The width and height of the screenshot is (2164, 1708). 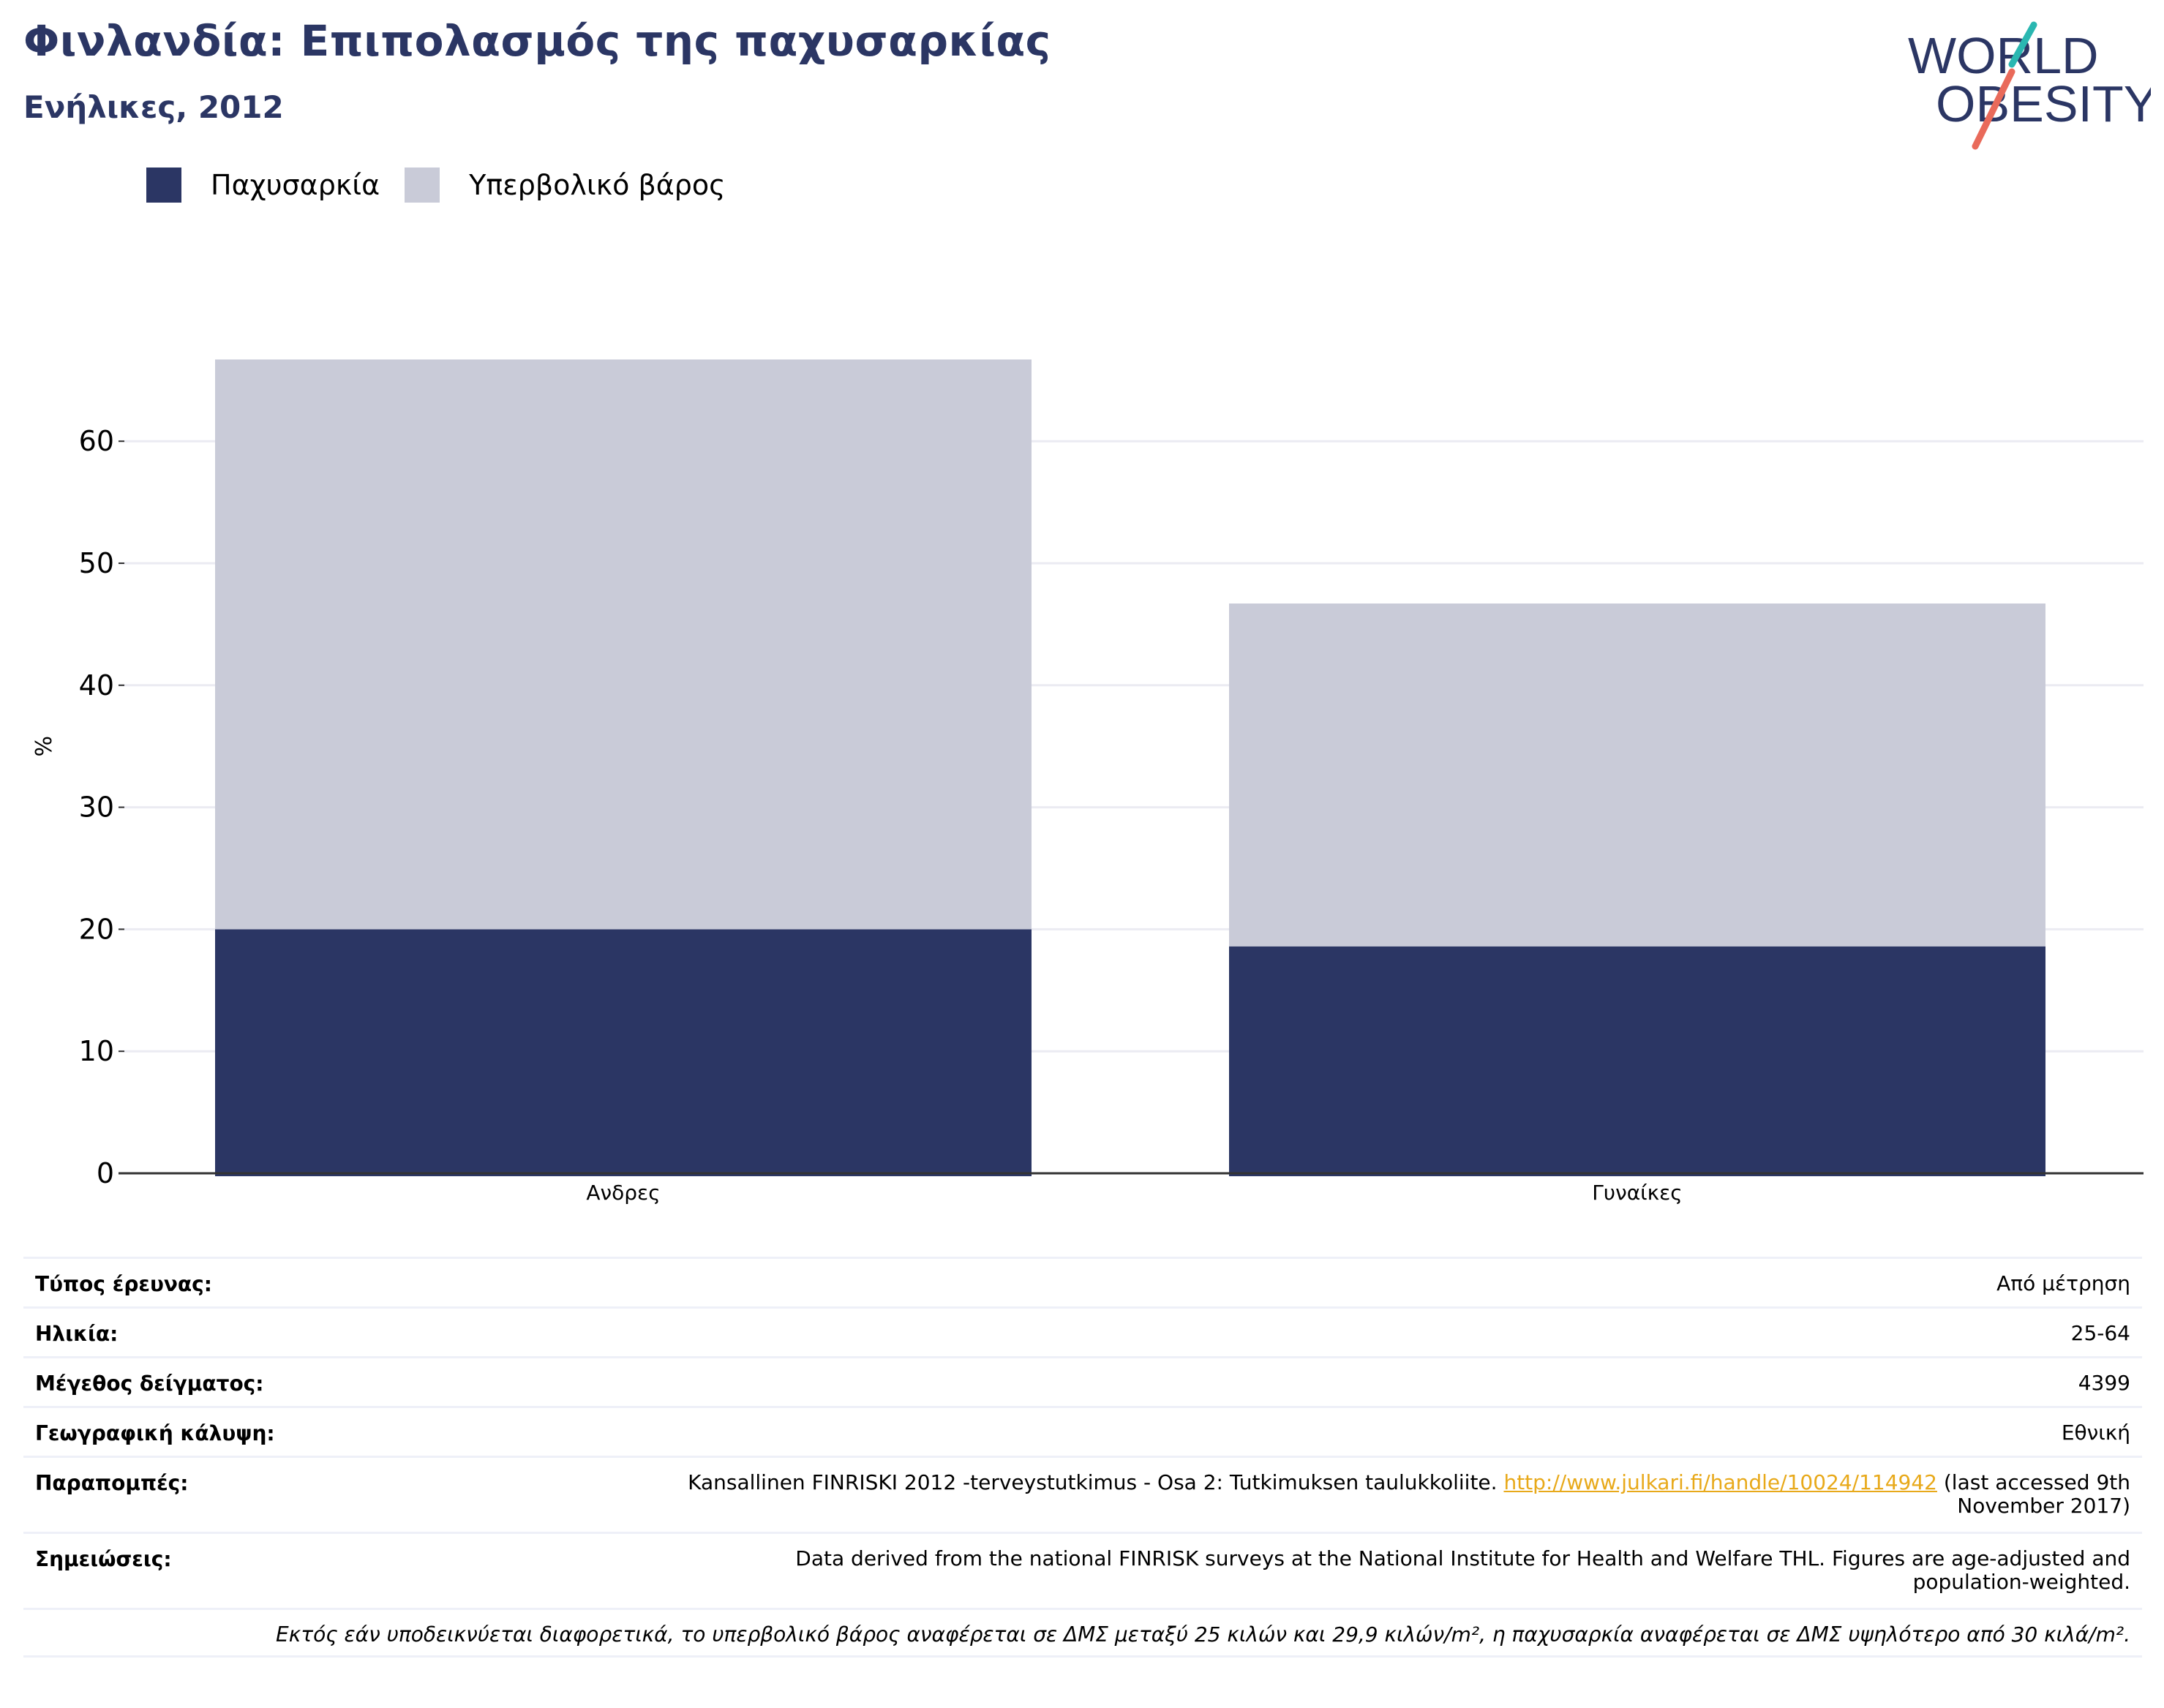 I want to click on meta-label-sample-size: Μέγεθος δείγματος:, so click(x=149, y=1384).